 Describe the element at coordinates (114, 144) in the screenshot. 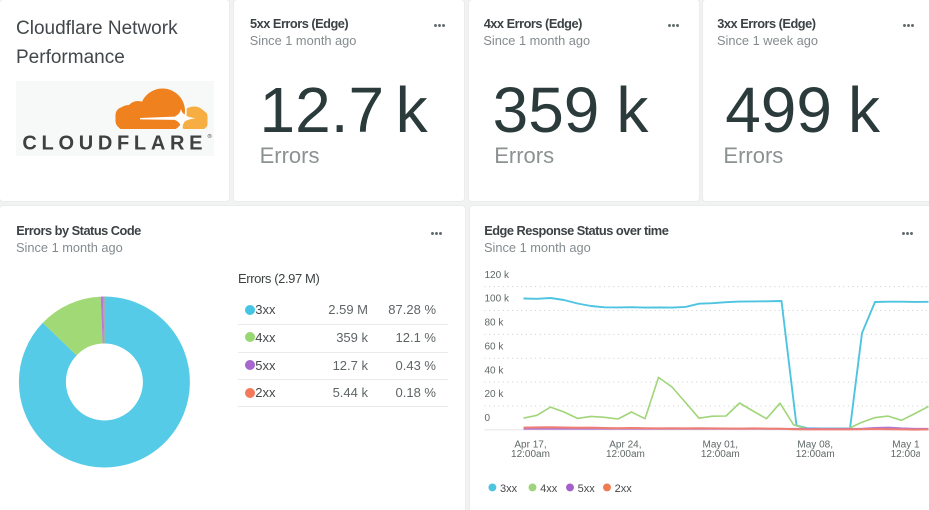

I see `svg-text: CLOUDFLARE` at that location.